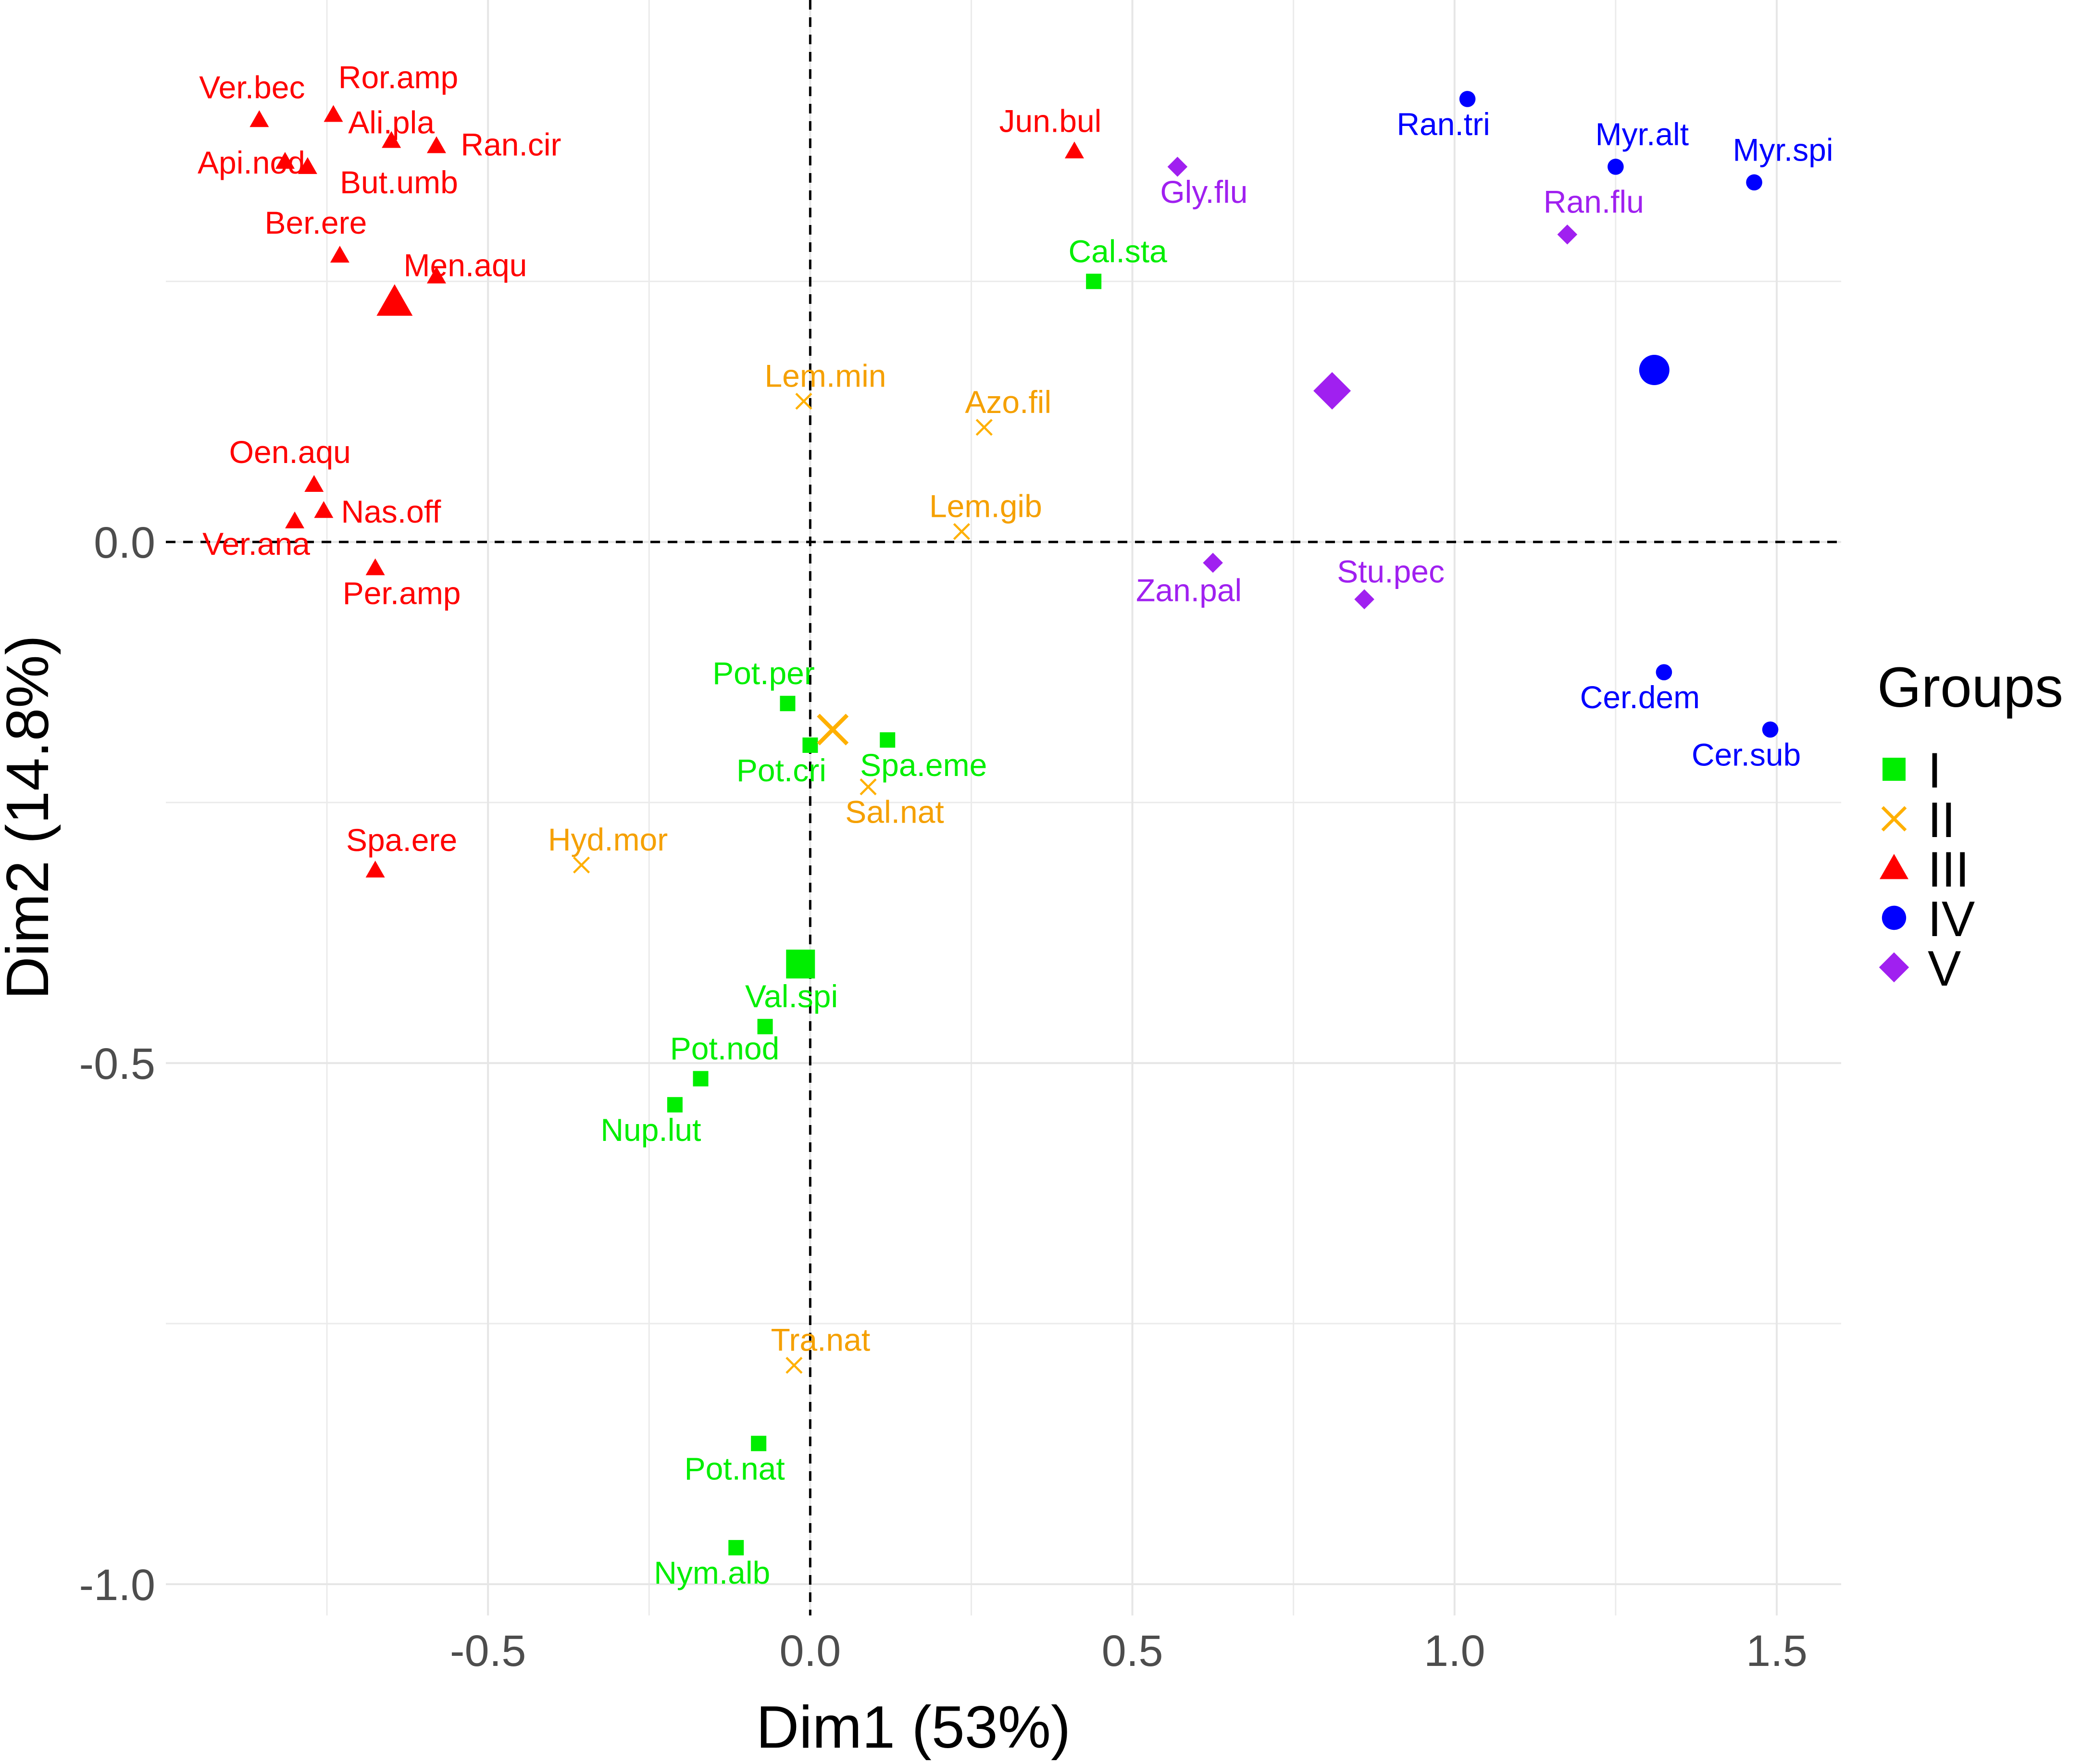 The width and height of the screenshot is (2082, 1764). Describe the element at coordinates (985, 506) in the screenshot. I see `point-label: Lem.gib` at that location.